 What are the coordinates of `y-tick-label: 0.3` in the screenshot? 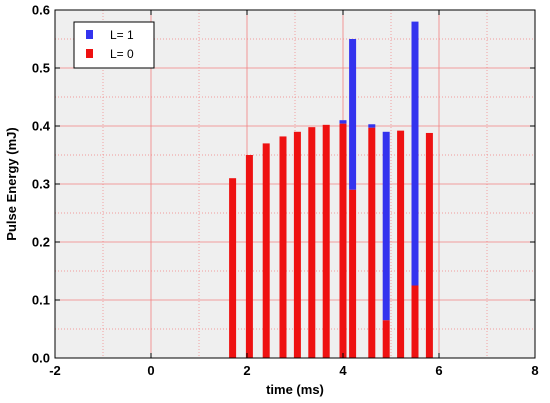 It's located at (41, 184).